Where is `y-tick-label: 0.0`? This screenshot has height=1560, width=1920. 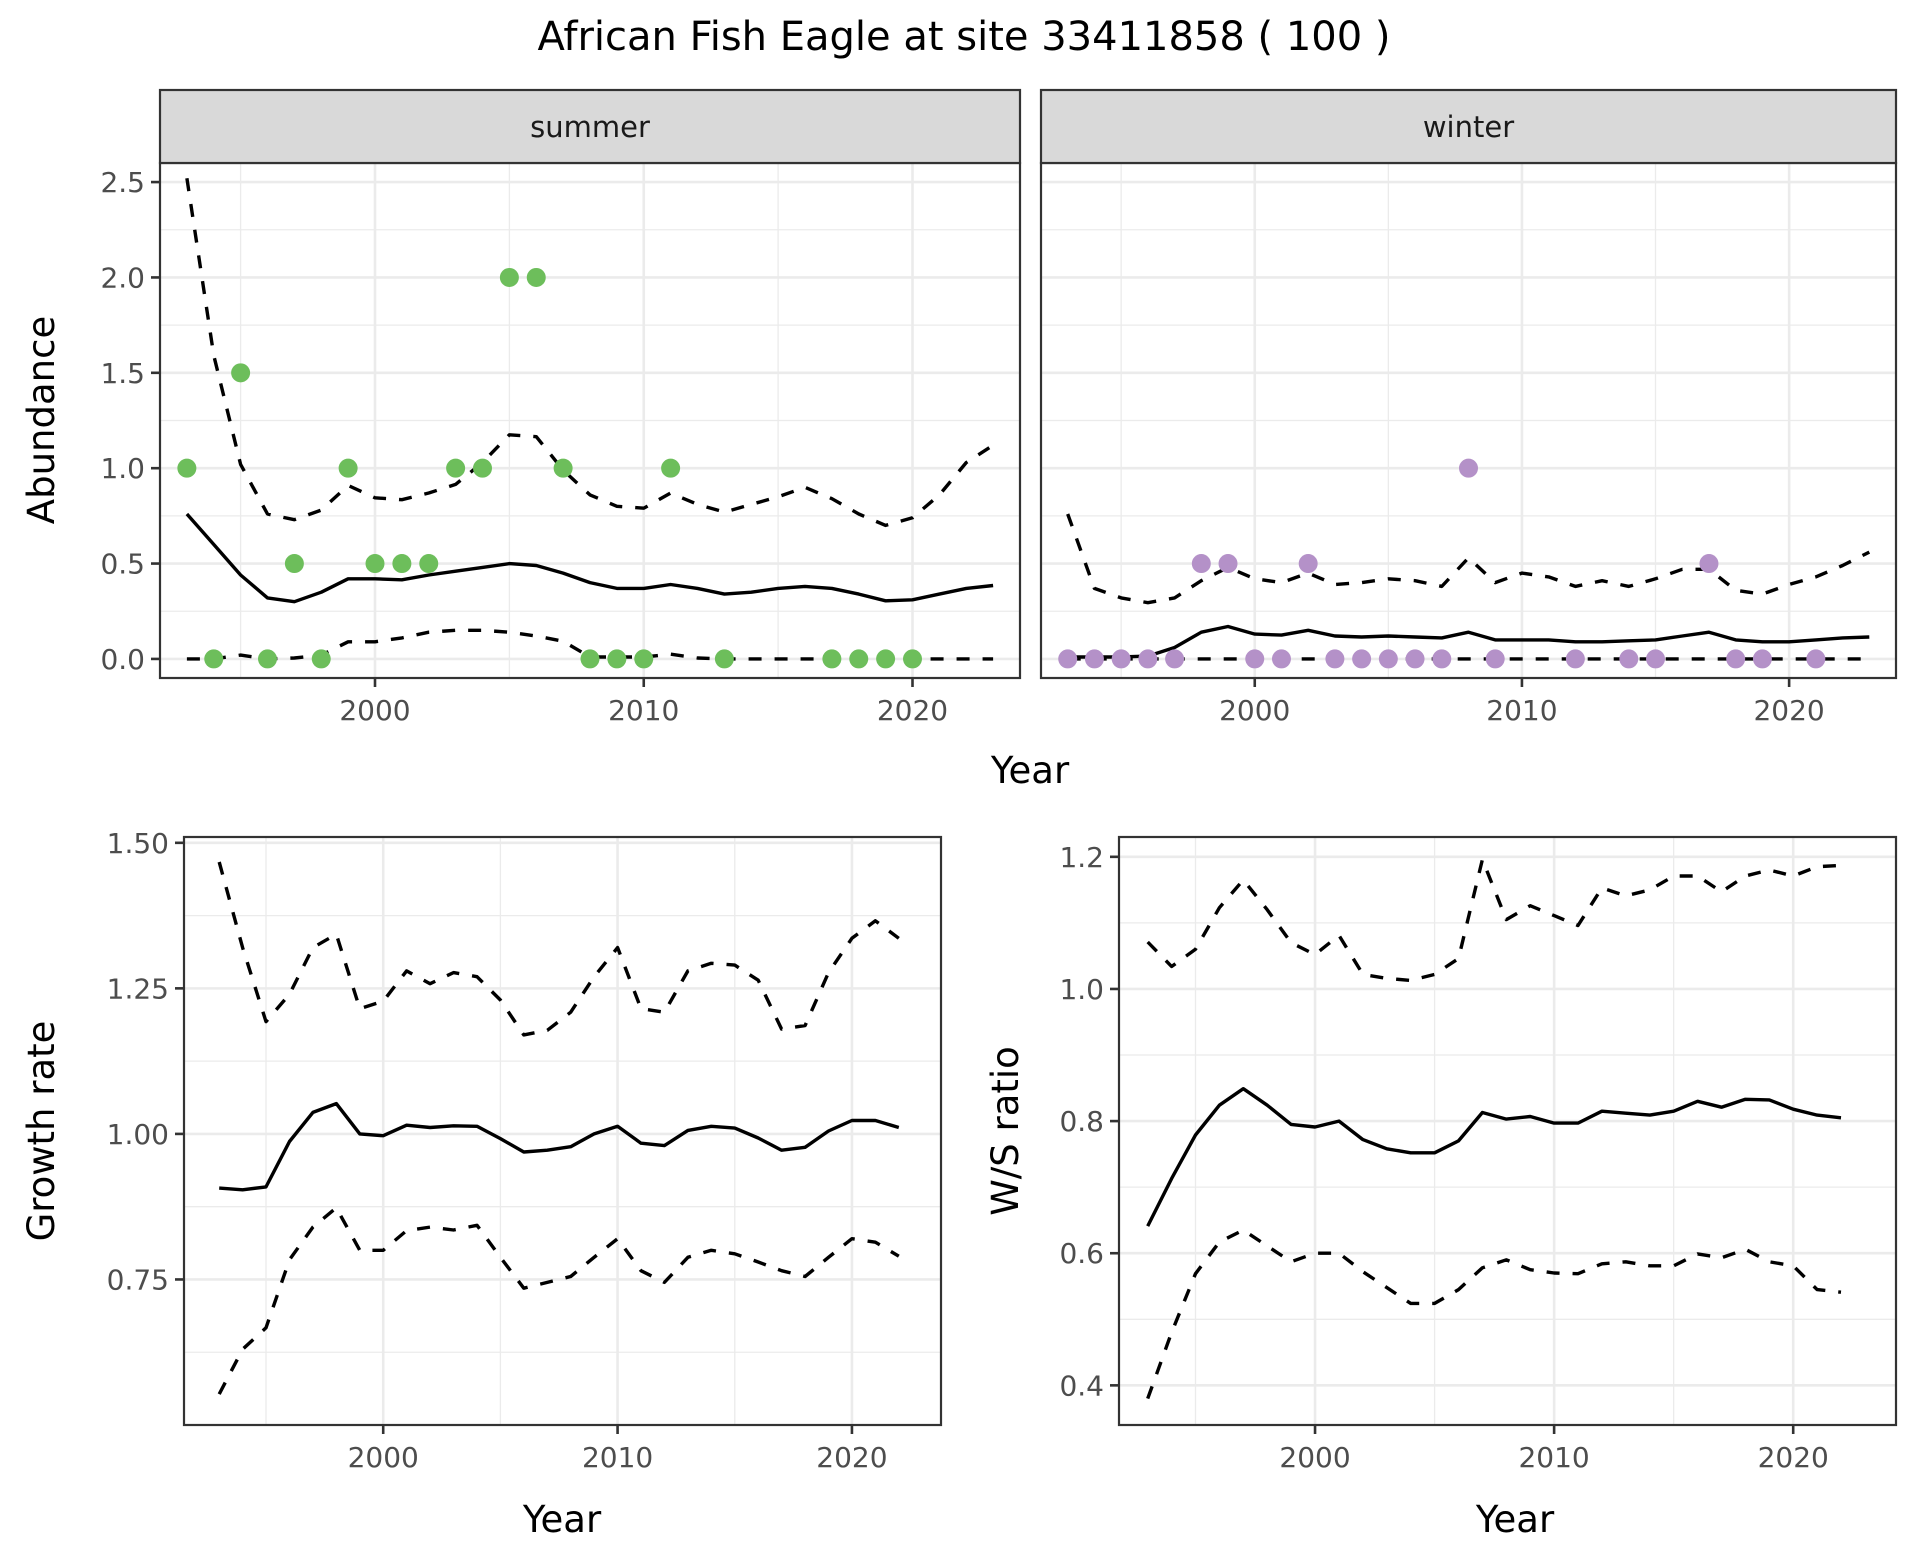
y-tick-label: 0.0 is located at coordinates (122, 659).